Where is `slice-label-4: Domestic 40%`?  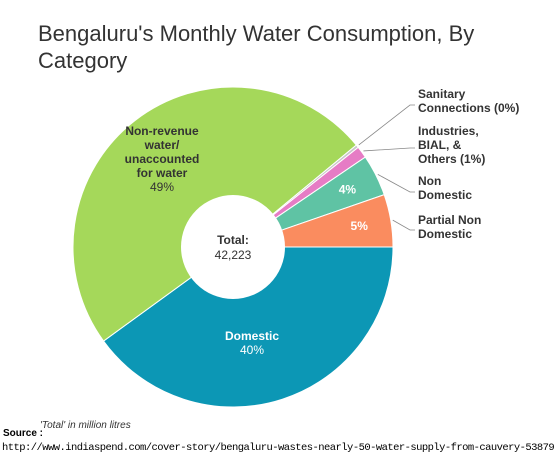 slice-label-4: Domestic 40% is located at coordinates (252, 343).